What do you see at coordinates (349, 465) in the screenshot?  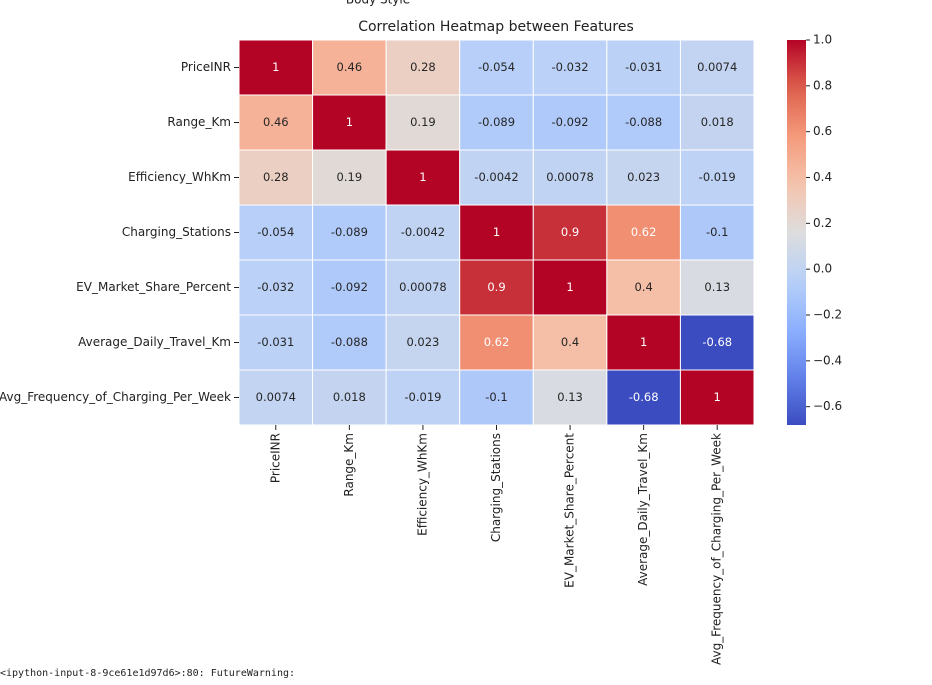 I see `x-tick-label: Range_Km` at bounding box center [349, 465].